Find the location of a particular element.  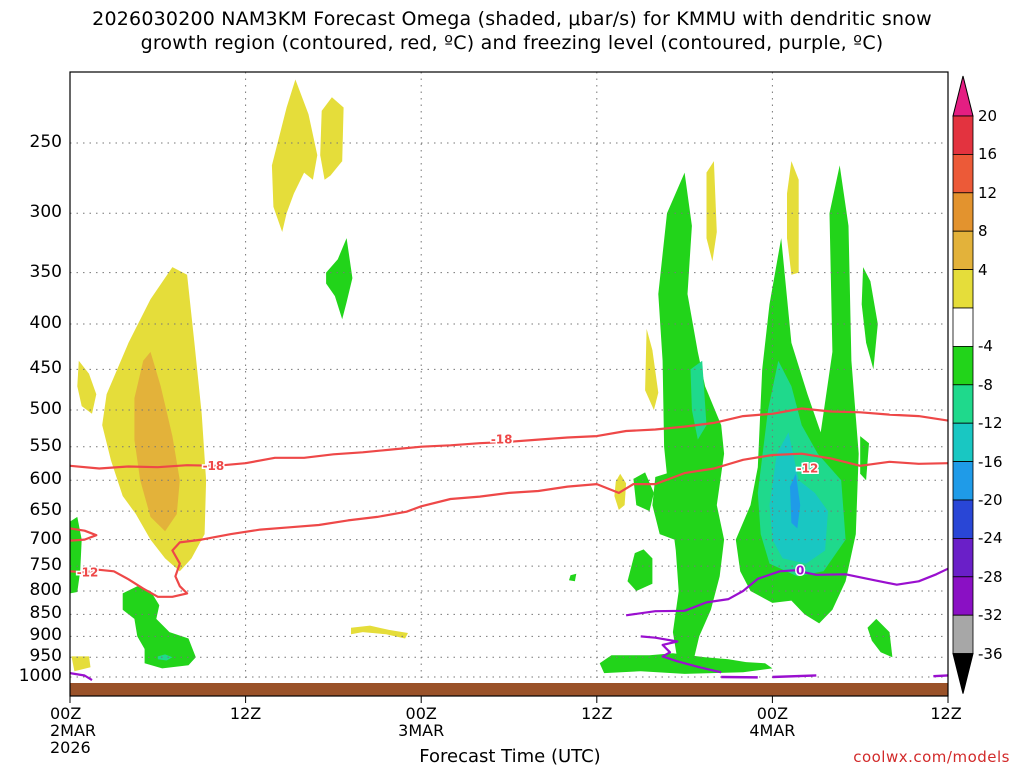

ascent-blob-hr54-mid is located at coordinates (864, 458).